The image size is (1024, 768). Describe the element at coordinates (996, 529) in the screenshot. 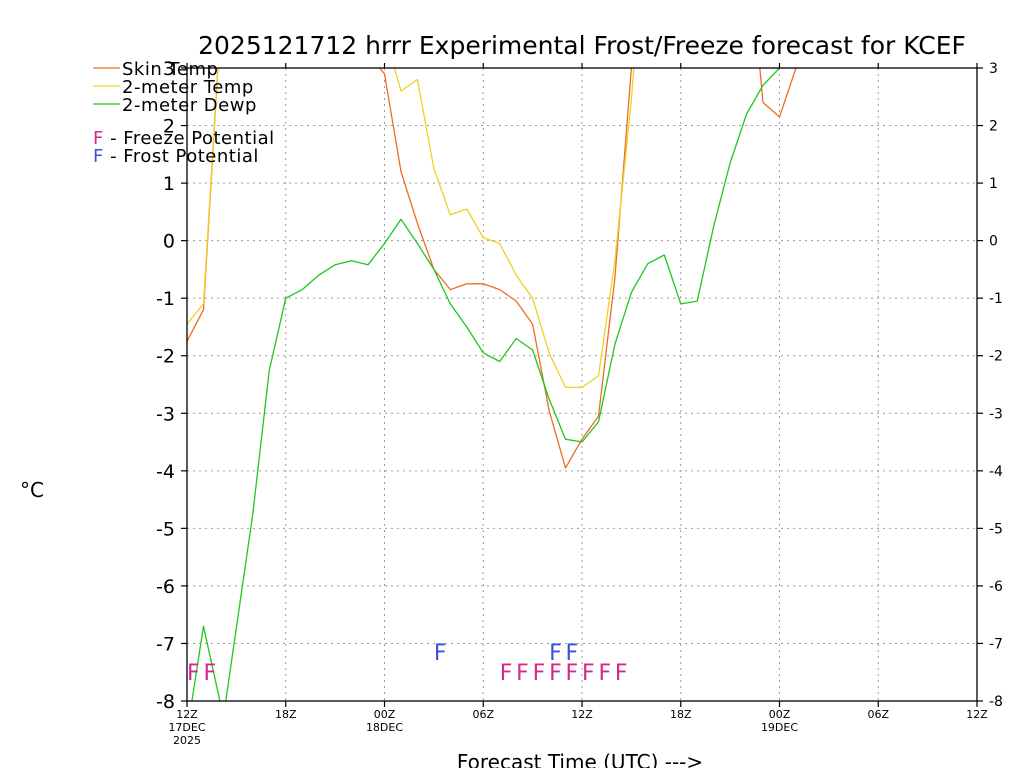

I see `y-tick-label-right: -5` at that location.